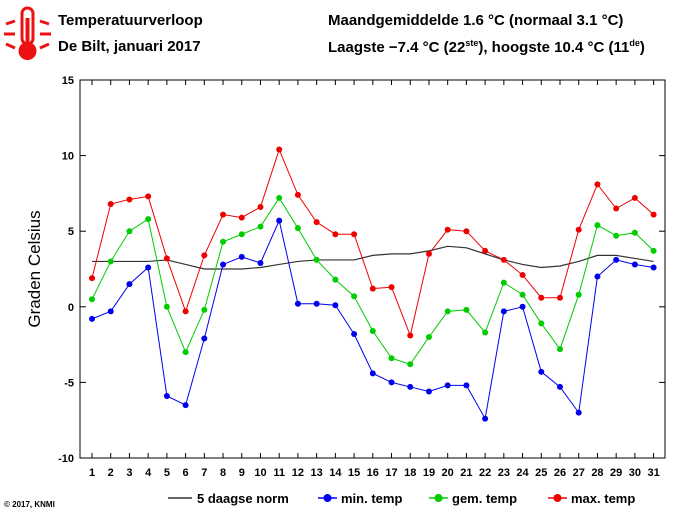  What do you see at coordinates (634, 43) in the screenshot?
I see `highest-day-suffix: de` at bounding box center [634, 43].